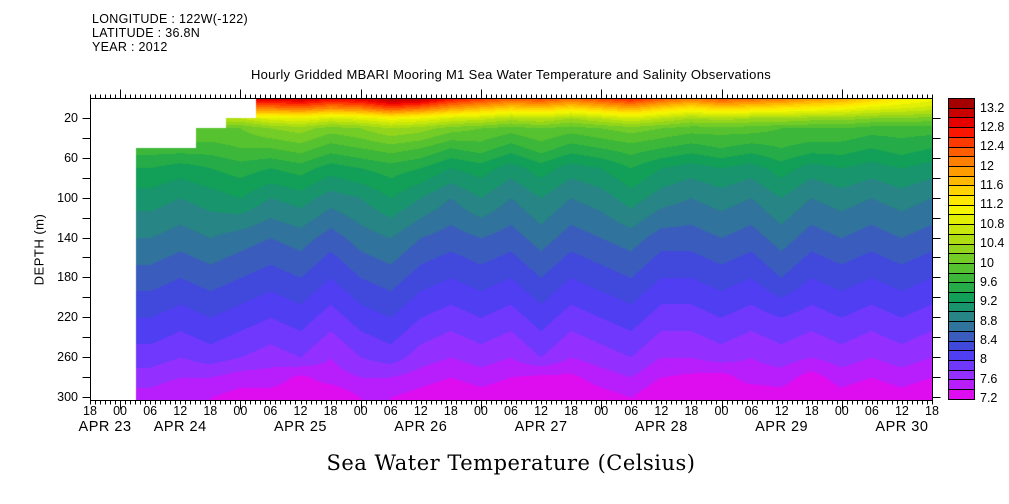 Image resolution: width=1009 pixels, height=504 pixels. Describe the element at coordinates (992, 204) in the screenshot. I see `colorbar-label: 11.2` at that location.